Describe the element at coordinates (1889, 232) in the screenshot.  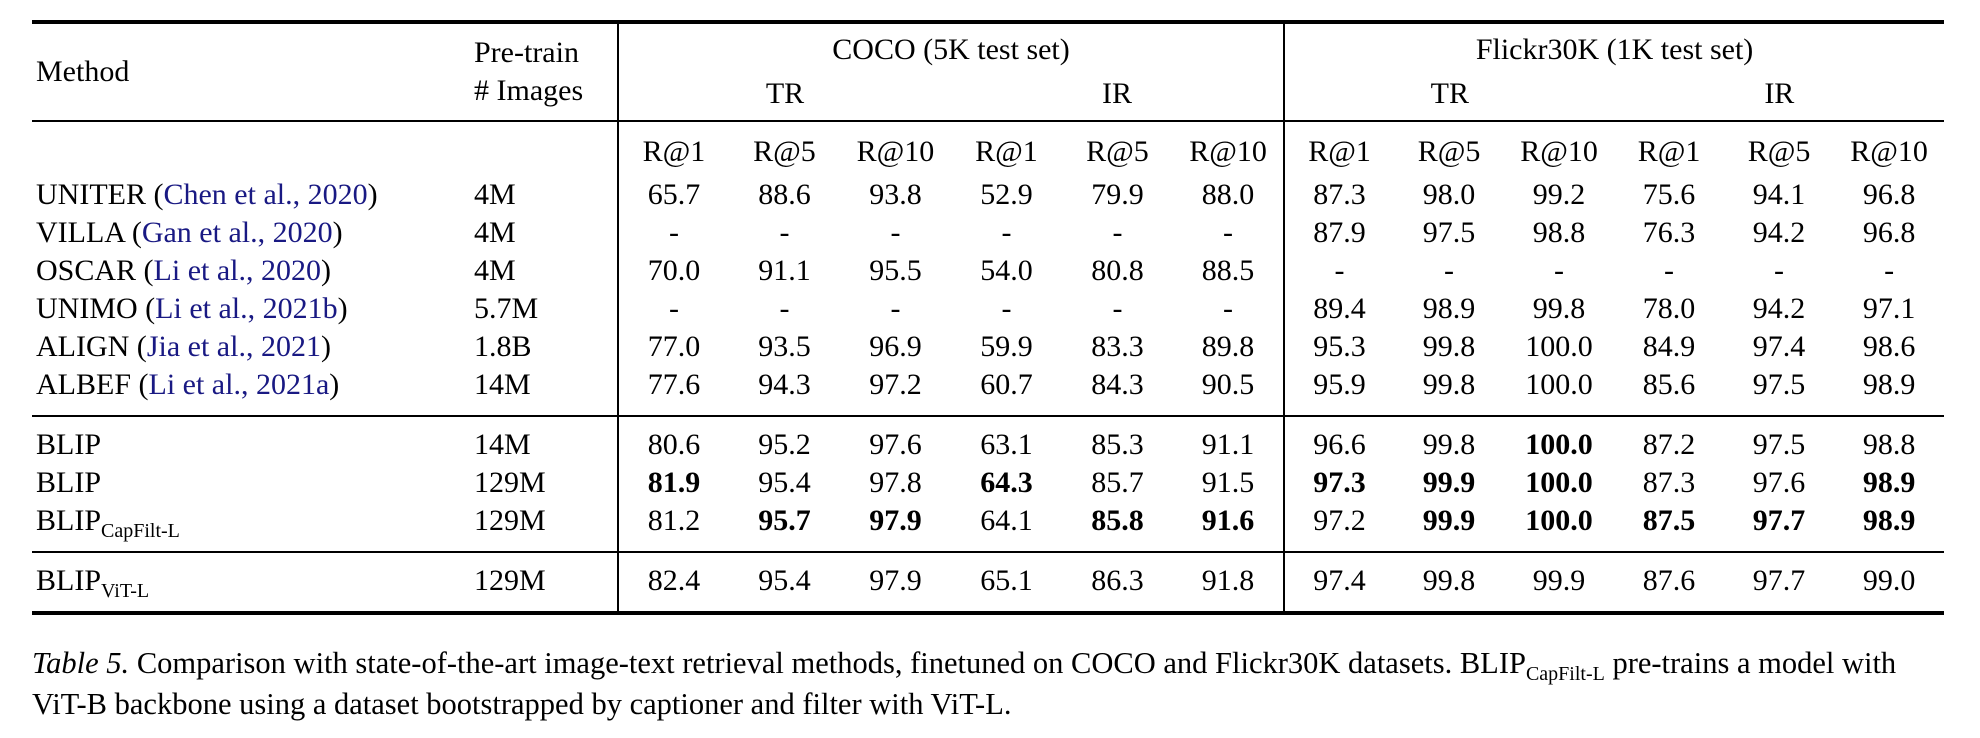
I see `metric-value: 96.8` at that location.